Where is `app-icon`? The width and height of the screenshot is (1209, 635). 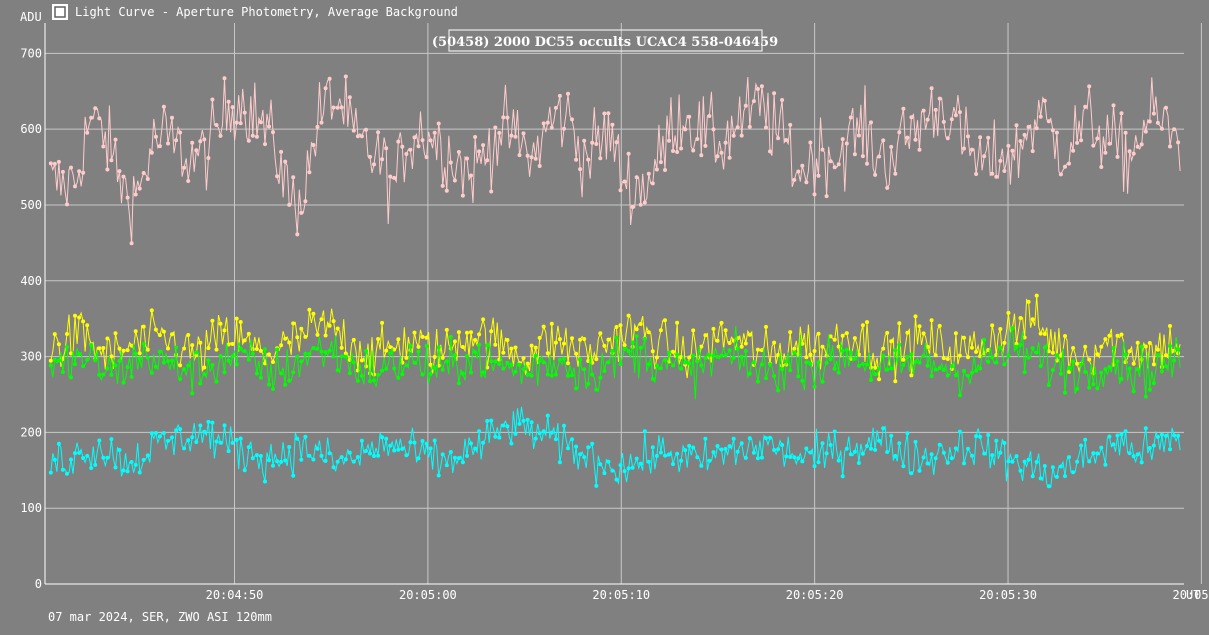 app-icon is located at coordinates (60, 12).